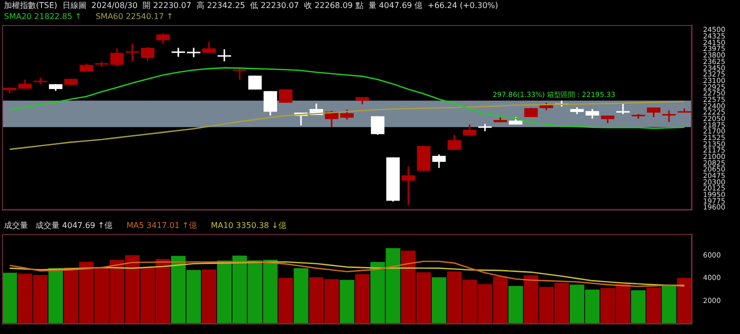  What do you see at coordinates (58, 225) in the screenshot?
I see `chart-title: 成交量 成交量 4047.69 ↑億` at bounding box center [58, 225].